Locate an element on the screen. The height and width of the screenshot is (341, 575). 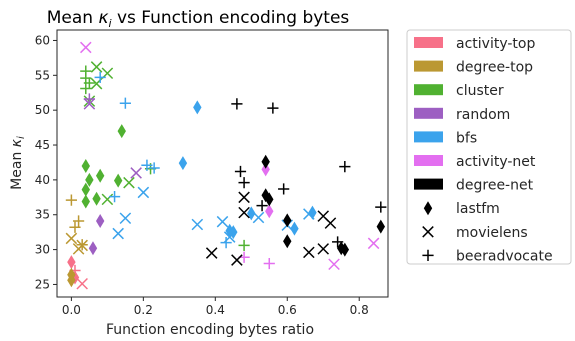
legend-label: lastfm is located at coordinates (478, 209).